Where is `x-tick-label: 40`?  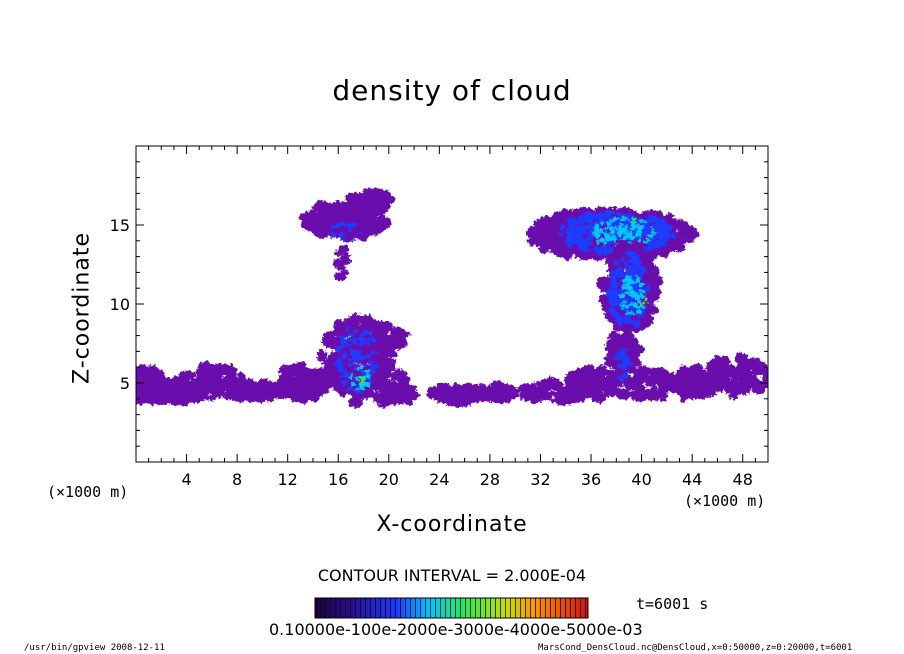 x-tick-label: 40 is located at coordinates (641, 479).